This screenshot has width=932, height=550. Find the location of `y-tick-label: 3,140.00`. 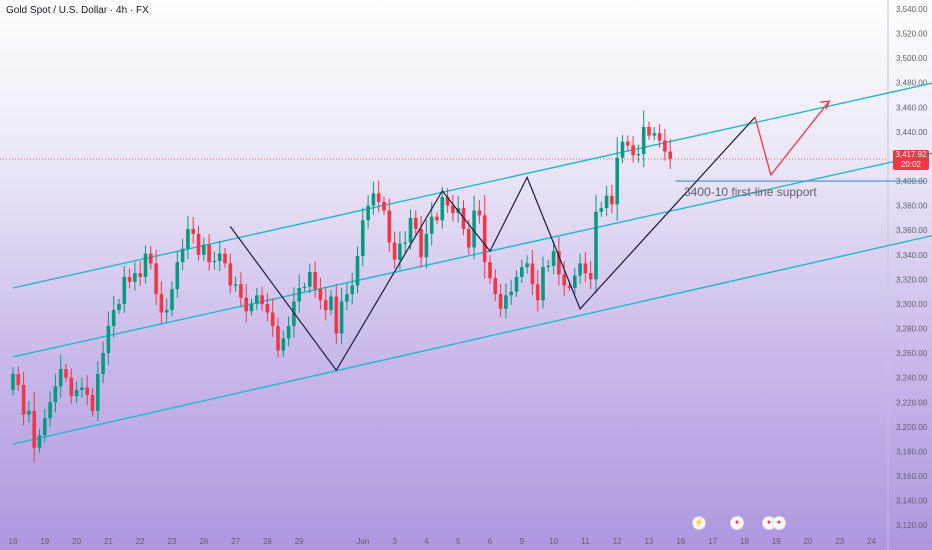

y-tick-label: 3,140.00 is located at coordinates (912, 501).